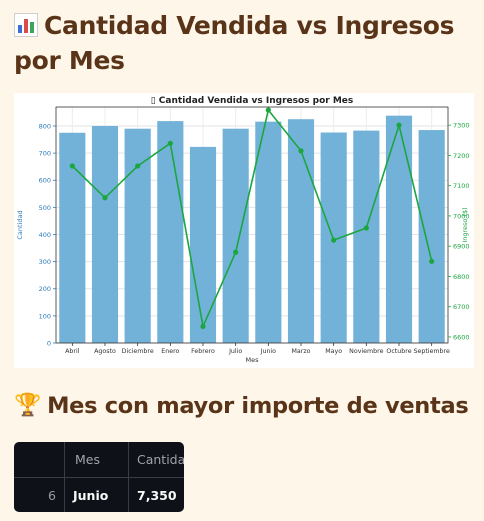 The image size is (484, 521). Describe the element at coordinates (105, 351) in the screenshot. I see `x-tick-label: Agosto` at that location.